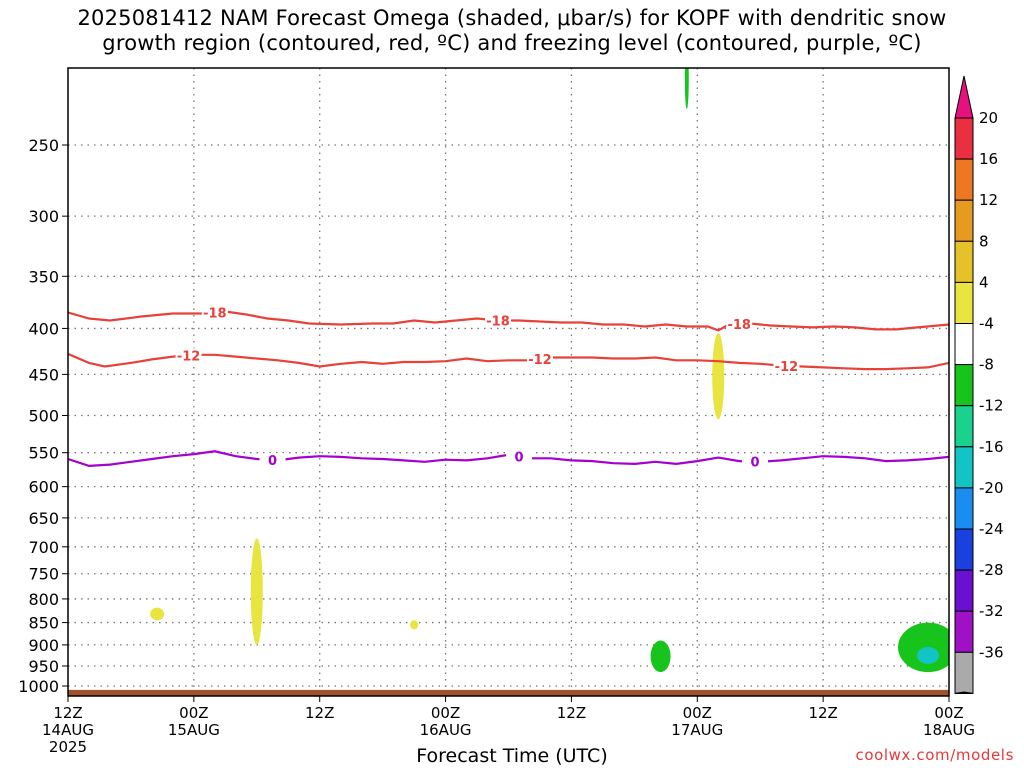  Describe the element at coordinates (43, 666) in the screenshot. I see `y-tick-label-950: 950` at that location.